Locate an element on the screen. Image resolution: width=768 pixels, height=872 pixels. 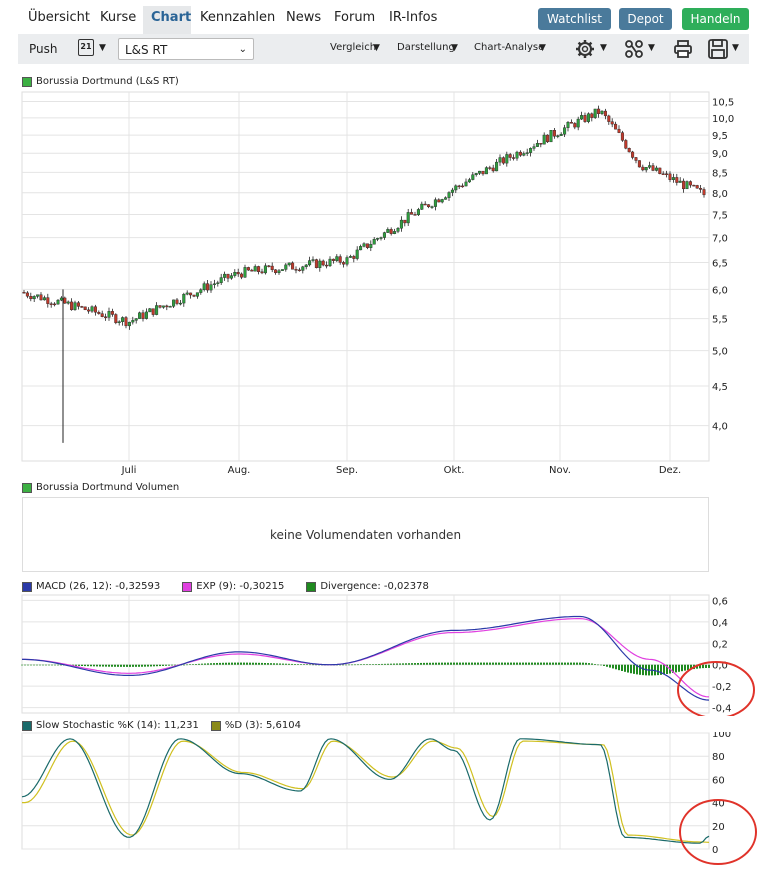
chart-analyse-menu: Chart-Analyse is located at coordinates (509, 47).